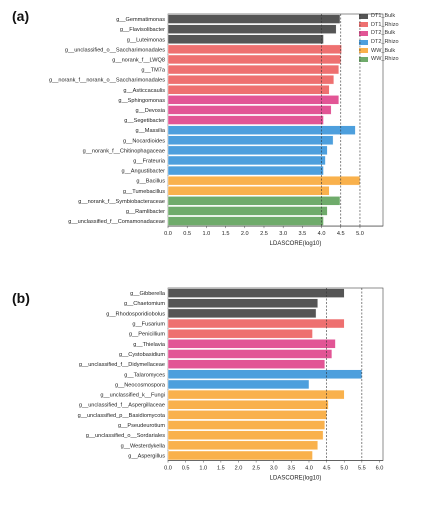 The width and height of the screenshot is (445, 518). I want to click on category-label: g__Talaromyces, so click(144, 375).